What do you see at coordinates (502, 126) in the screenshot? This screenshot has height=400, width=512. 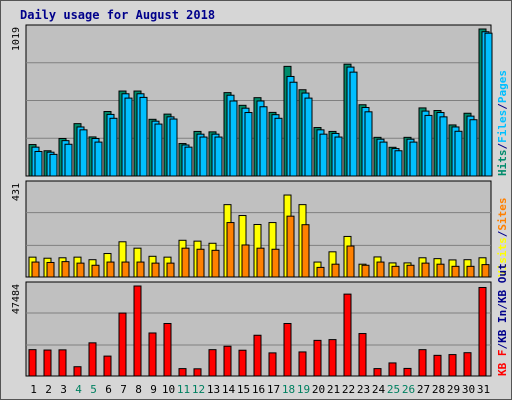 I see `panel-hits-legend-item-2: Files` at bounding box center [502, 126].